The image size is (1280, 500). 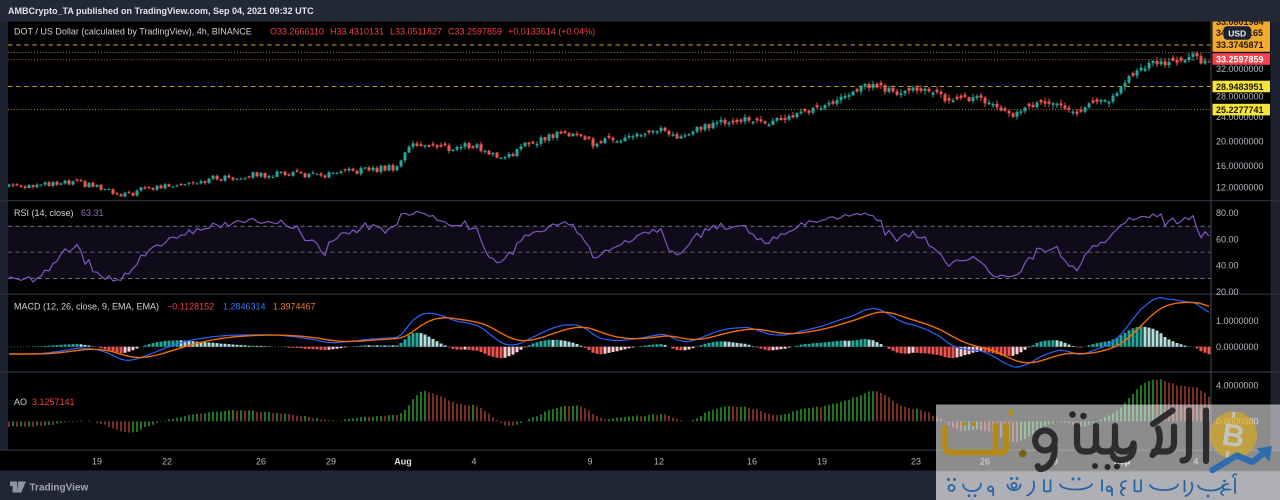 I want to click on svg-text: L33.0511827, so click(x=416, y=32).